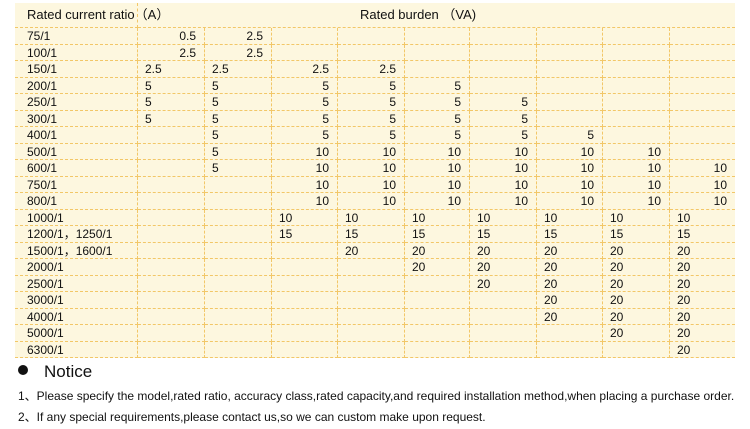 The image size is (750, 429). I want to click on ratio-cell: 800/1, so click(76, 201).